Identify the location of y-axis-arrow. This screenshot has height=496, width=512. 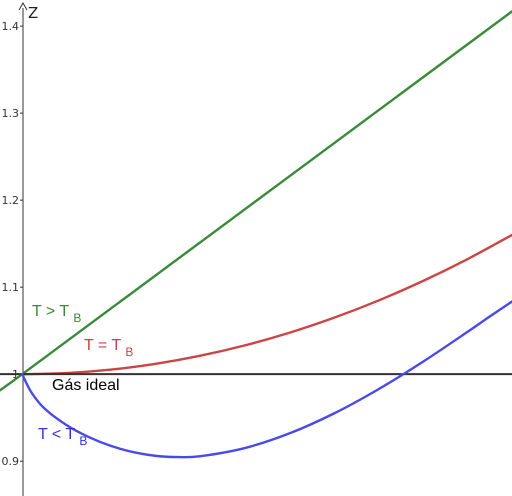
(23, 6).